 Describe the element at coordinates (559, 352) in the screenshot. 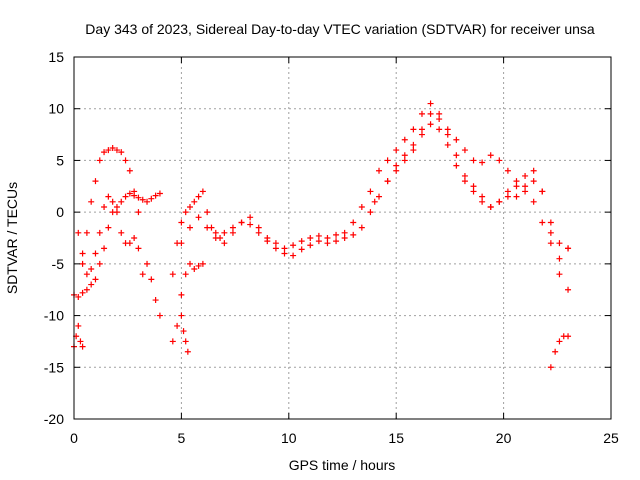

I see `series-trace-k` at that location.